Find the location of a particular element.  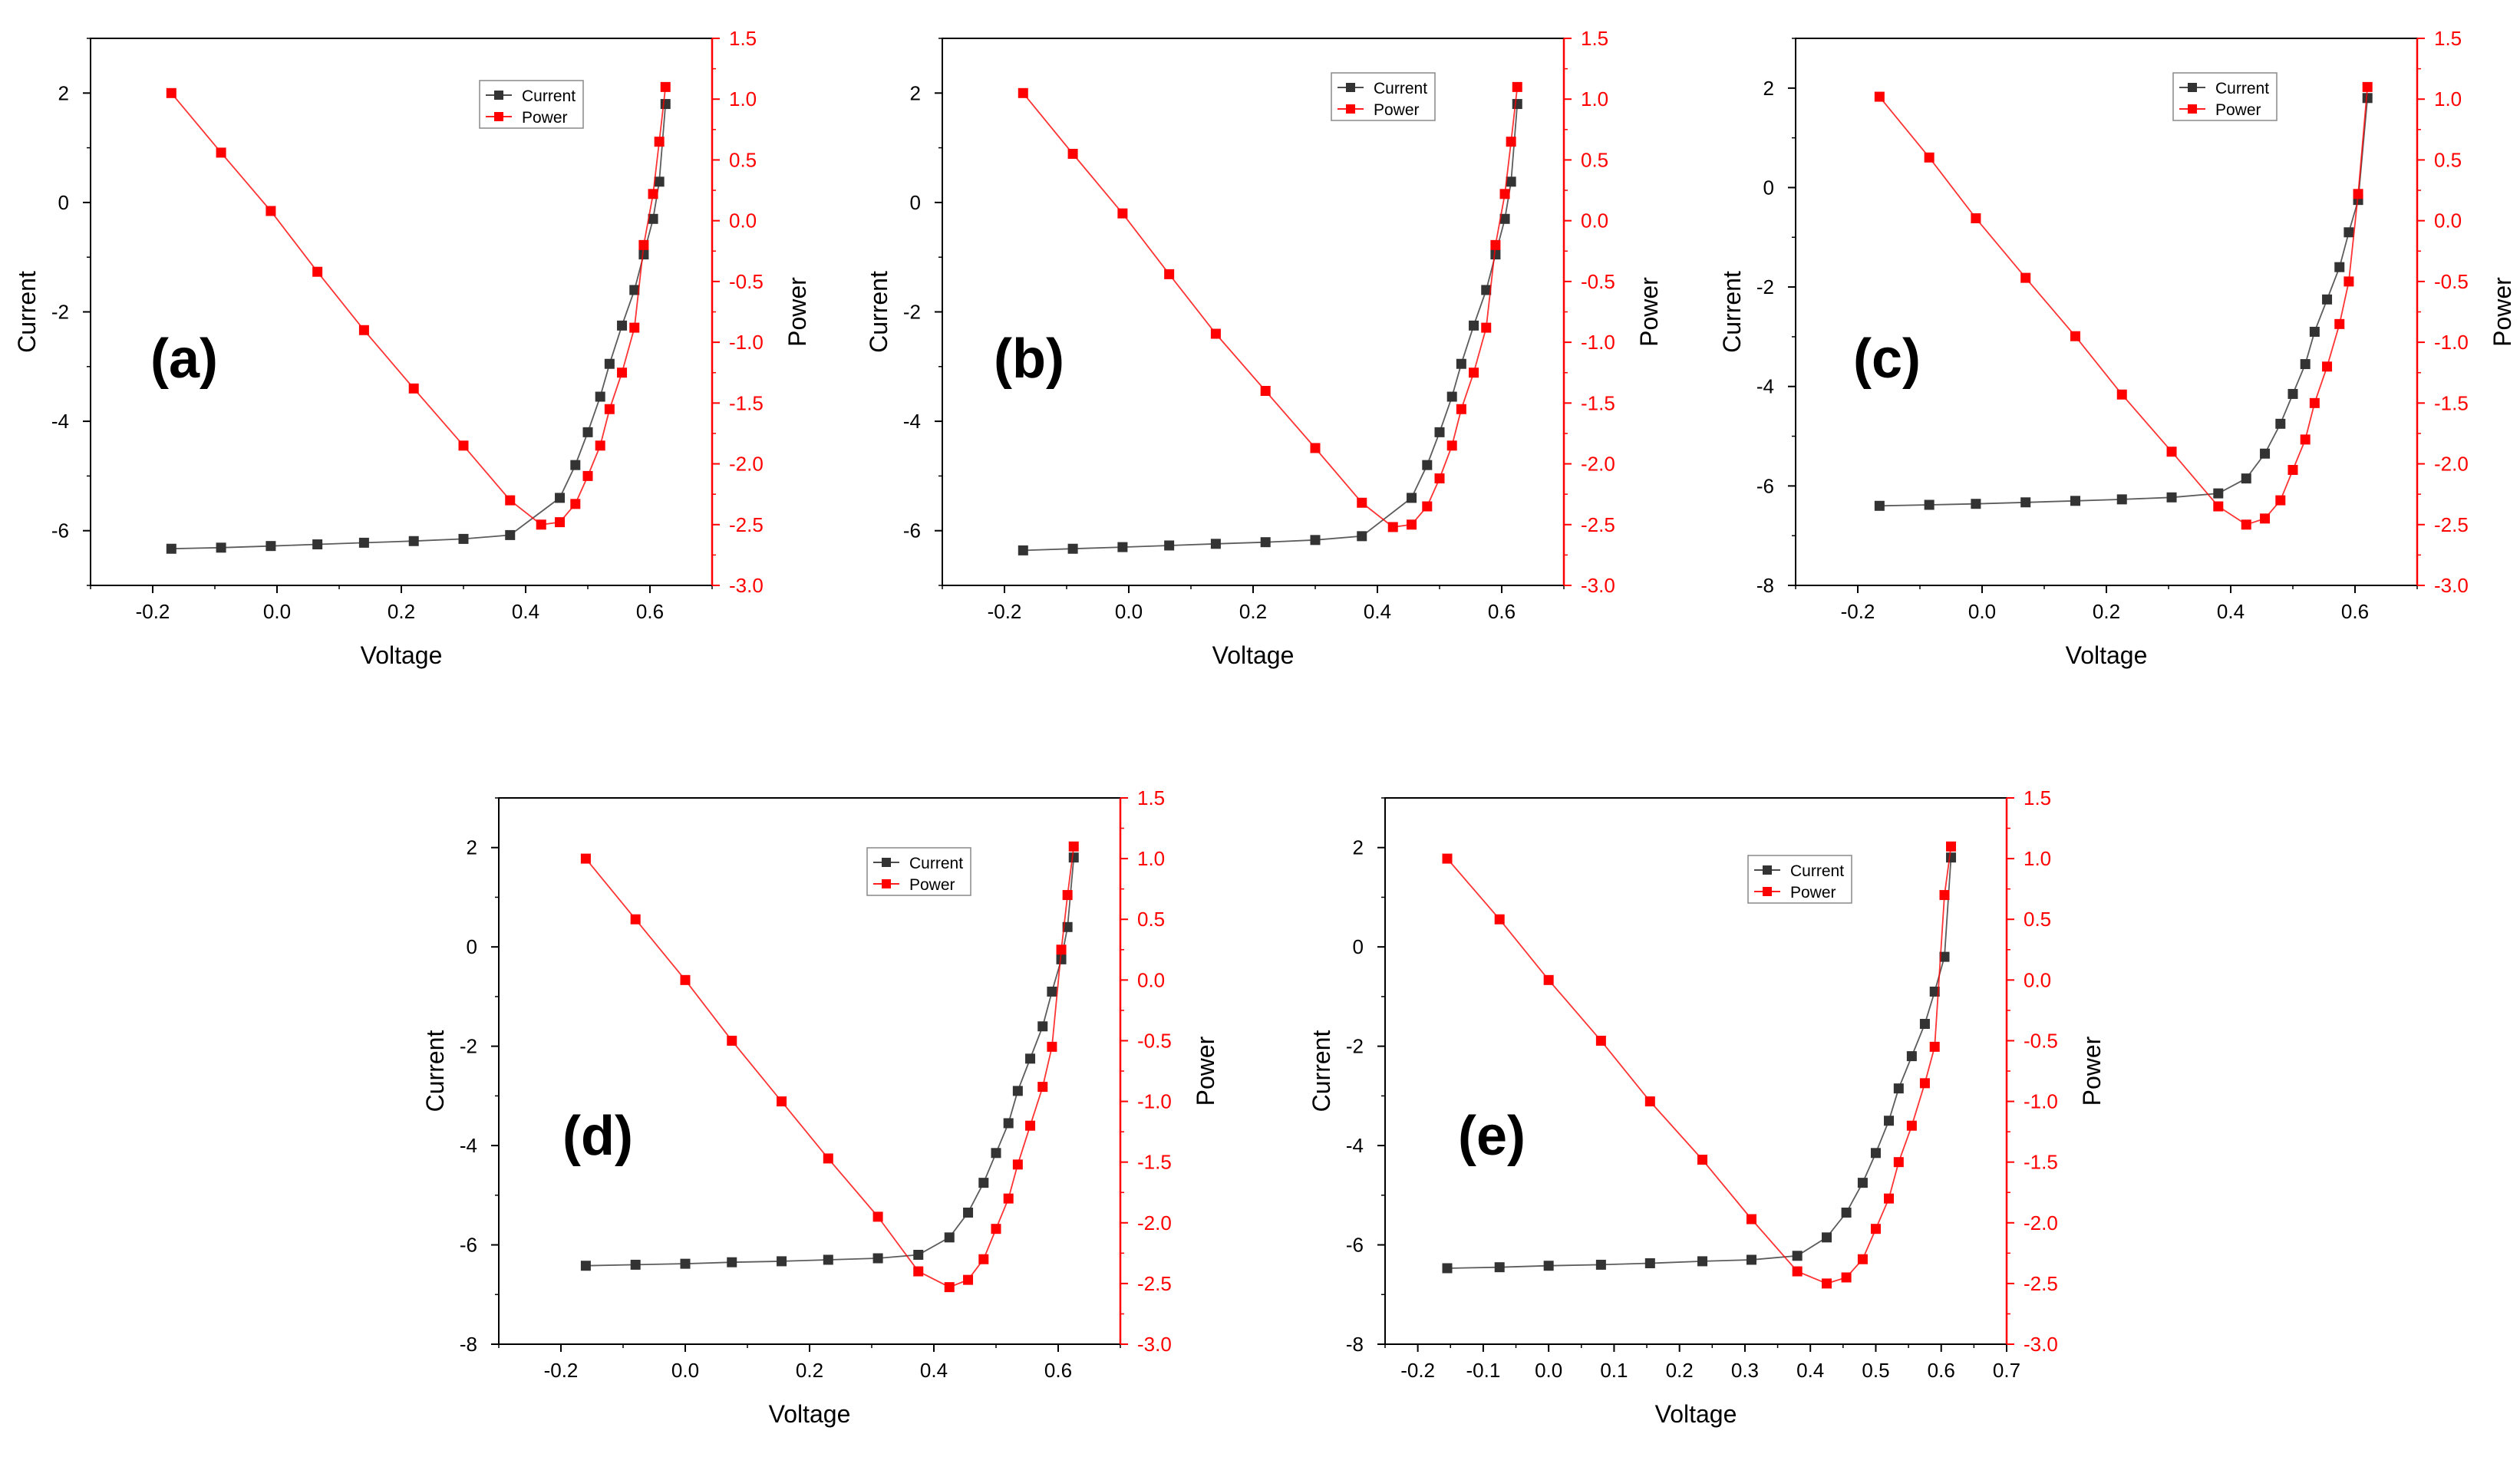

y2-axis-title: Power is located at coordinates (1649, 312).